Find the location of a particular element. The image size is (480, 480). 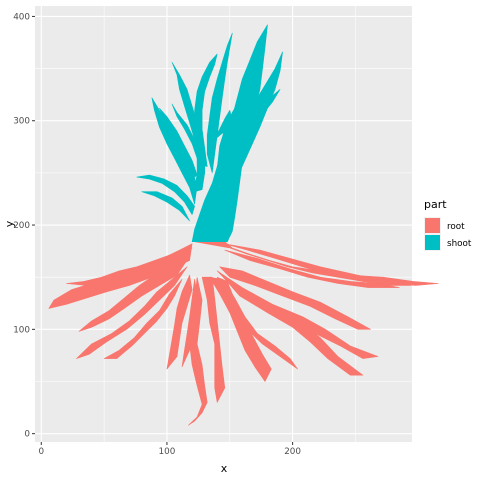

x-axis: 0 100 200 is located at coordinates (169, 449).